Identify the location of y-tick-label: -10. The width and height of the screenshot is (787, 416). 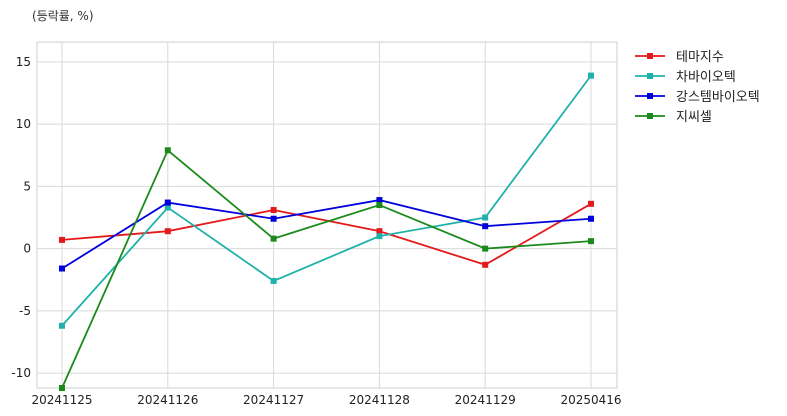
(21, 373).